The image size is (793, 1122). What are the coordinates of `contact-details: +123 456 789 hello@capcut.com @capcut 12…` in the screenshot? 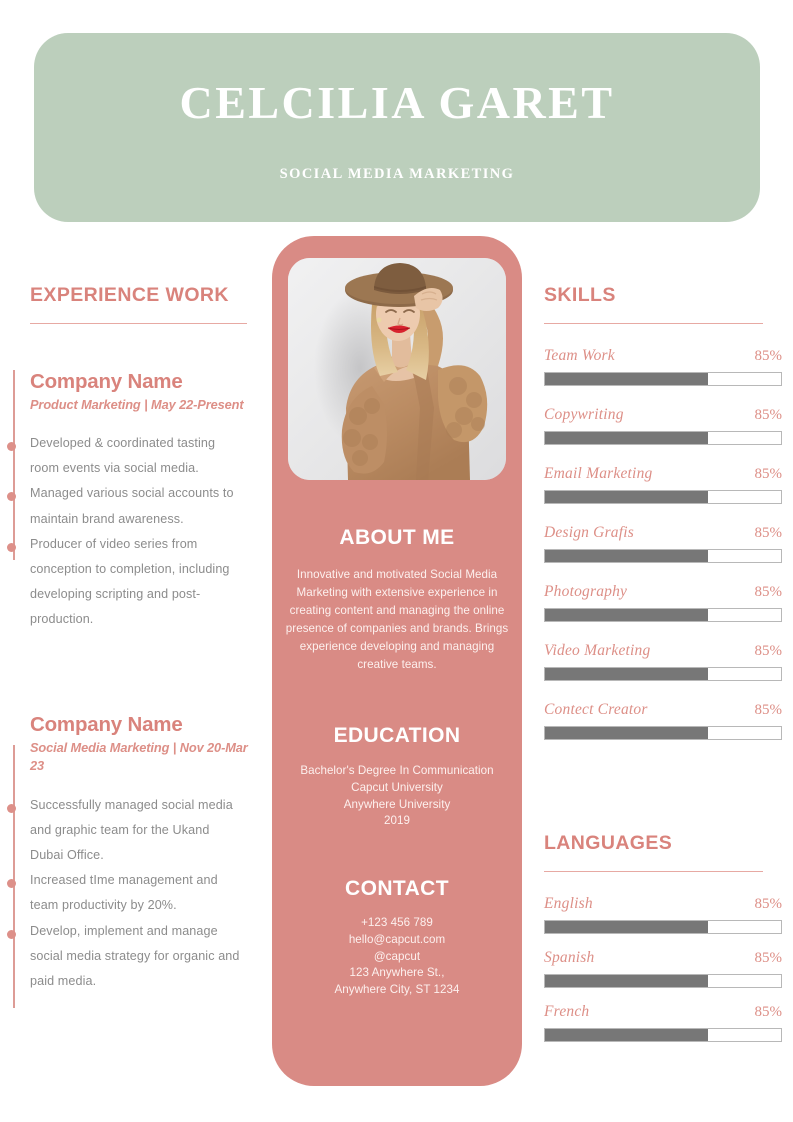 It's located at (397, 957).